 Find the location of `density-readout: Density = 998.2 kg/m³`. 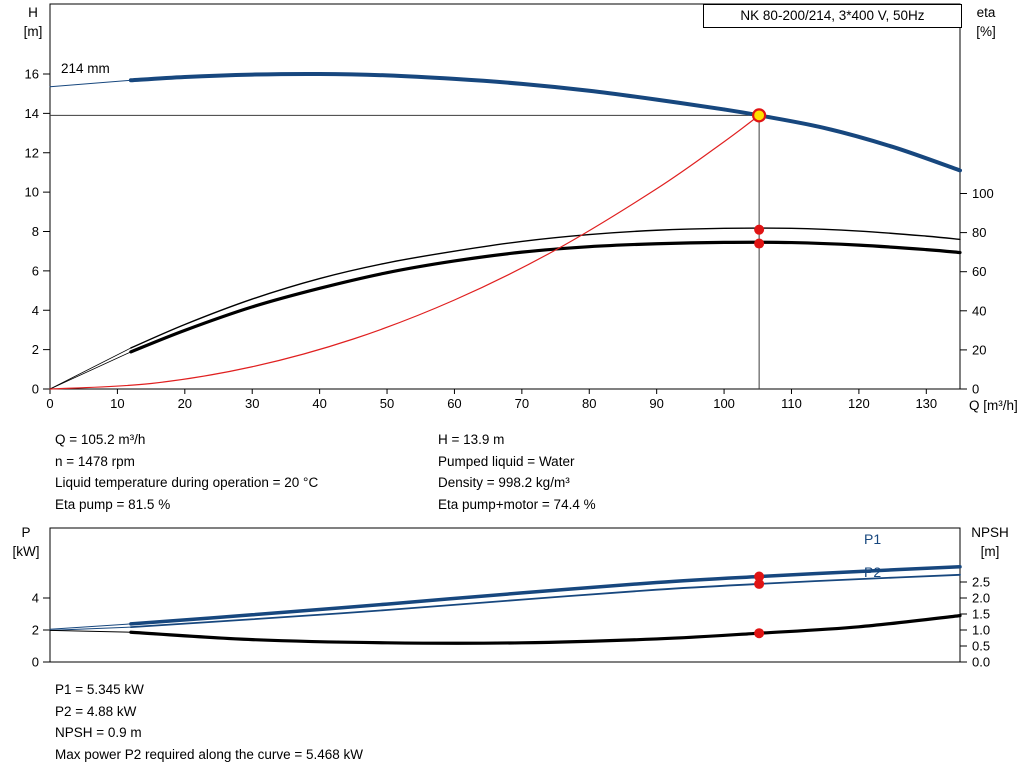

density-readout: Density = 998.2 kg/m³ is located at coordinates (504, 482).